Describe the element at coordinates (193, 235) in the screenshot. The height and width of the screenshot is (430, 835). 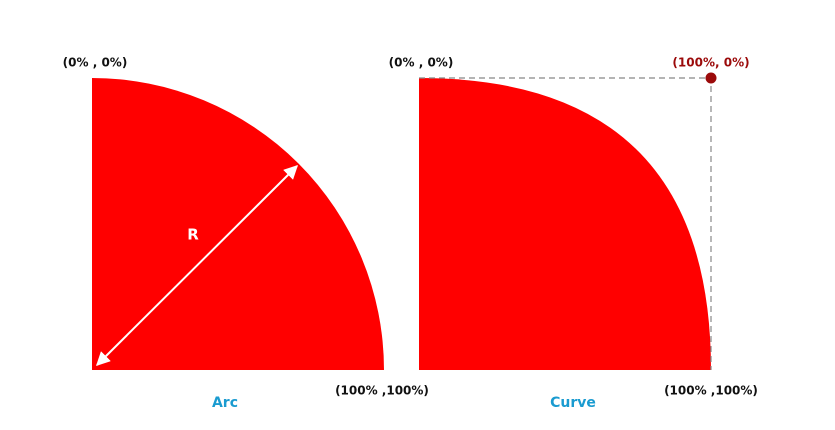
I see `radius-label: R` at that location.